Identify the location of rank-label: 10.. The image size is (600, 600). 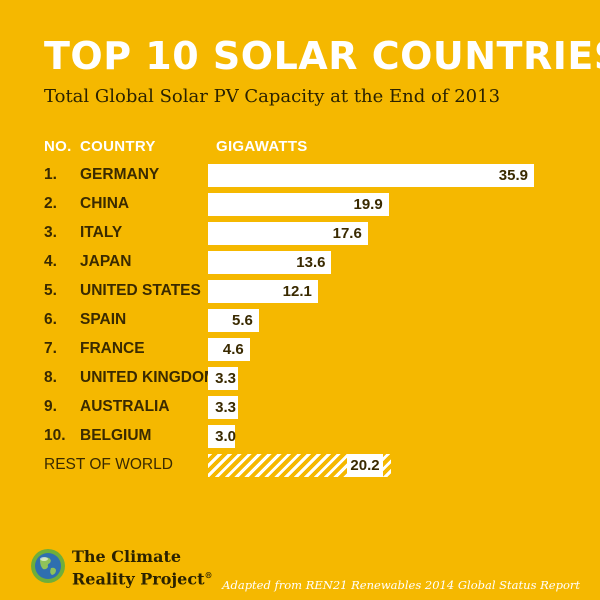
(55, 435).